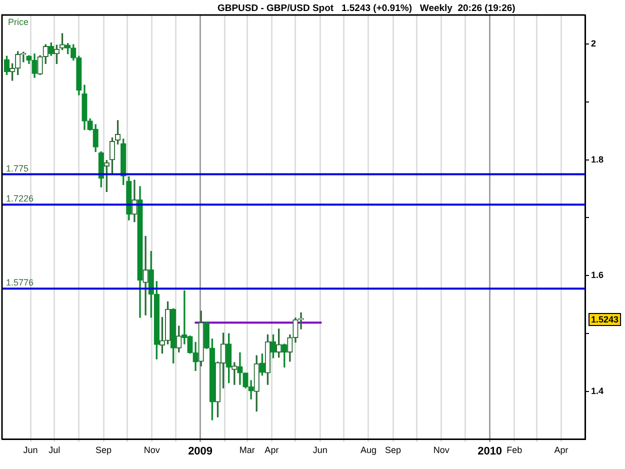 The width and height of the screenshot is (625, 469). I want to click on y-tick-label: 1.8, so click(597, 159).